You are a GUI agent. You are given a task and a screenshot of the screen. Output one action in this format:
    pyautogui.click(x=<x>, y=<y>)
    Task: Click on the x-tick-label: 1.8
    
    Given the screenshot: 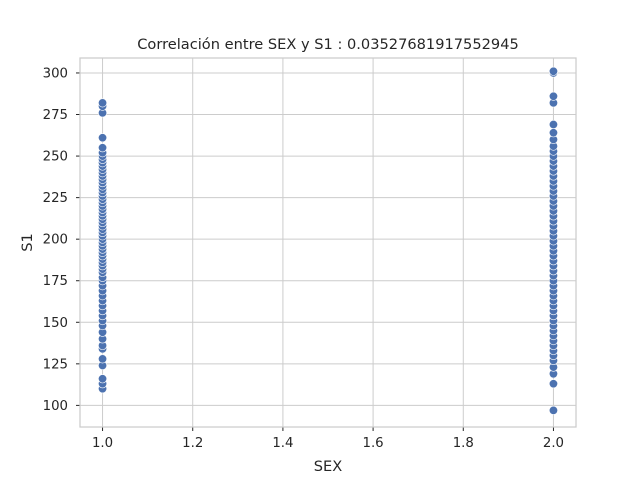 What is the action you would take?
    pyautogui.click(x=463, y=443)
    